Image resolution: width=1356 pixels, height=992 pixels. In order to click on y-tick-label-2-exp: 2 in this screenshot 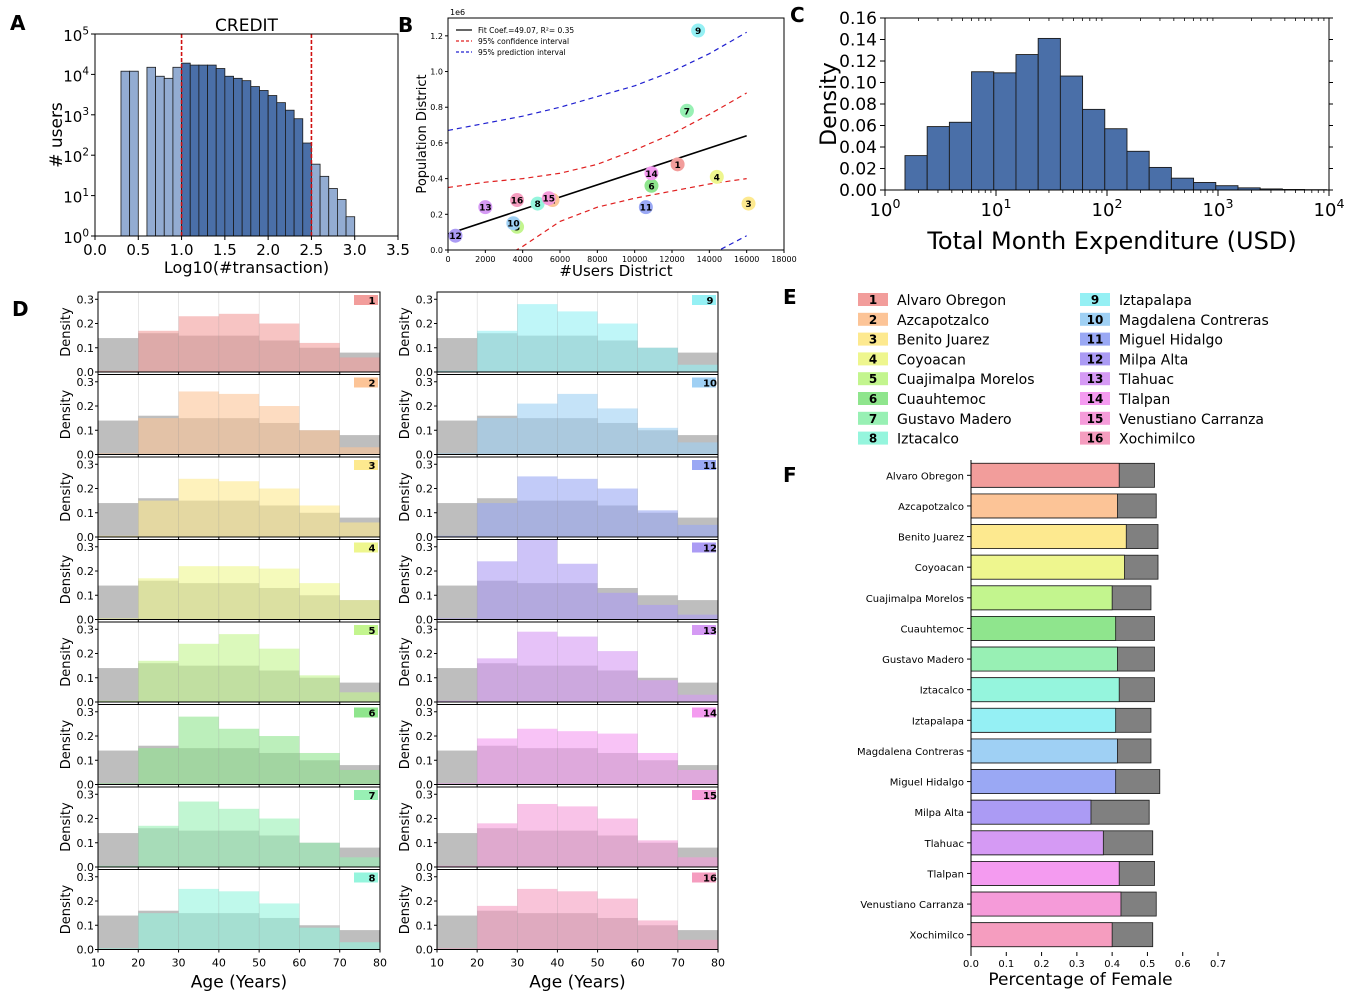, I will do `click(85, 152)`.